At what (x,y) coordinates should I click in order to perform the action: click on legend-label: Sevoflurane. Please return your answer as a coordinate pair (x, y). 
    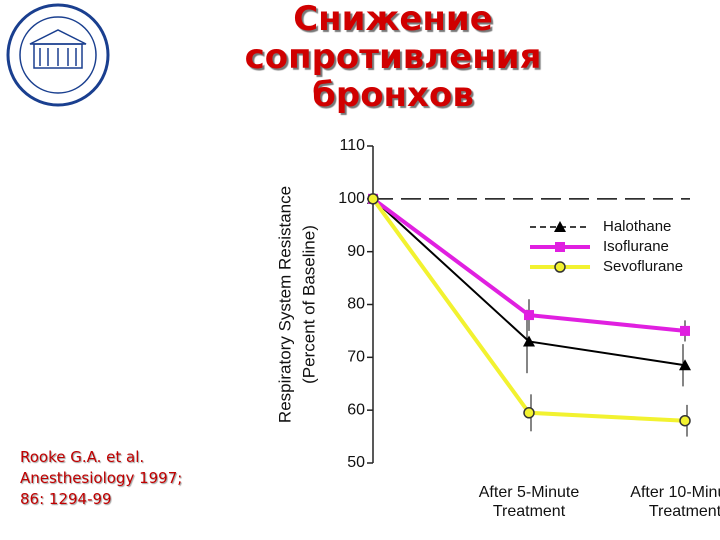
    Looking at the image, I should click on (643, 266).